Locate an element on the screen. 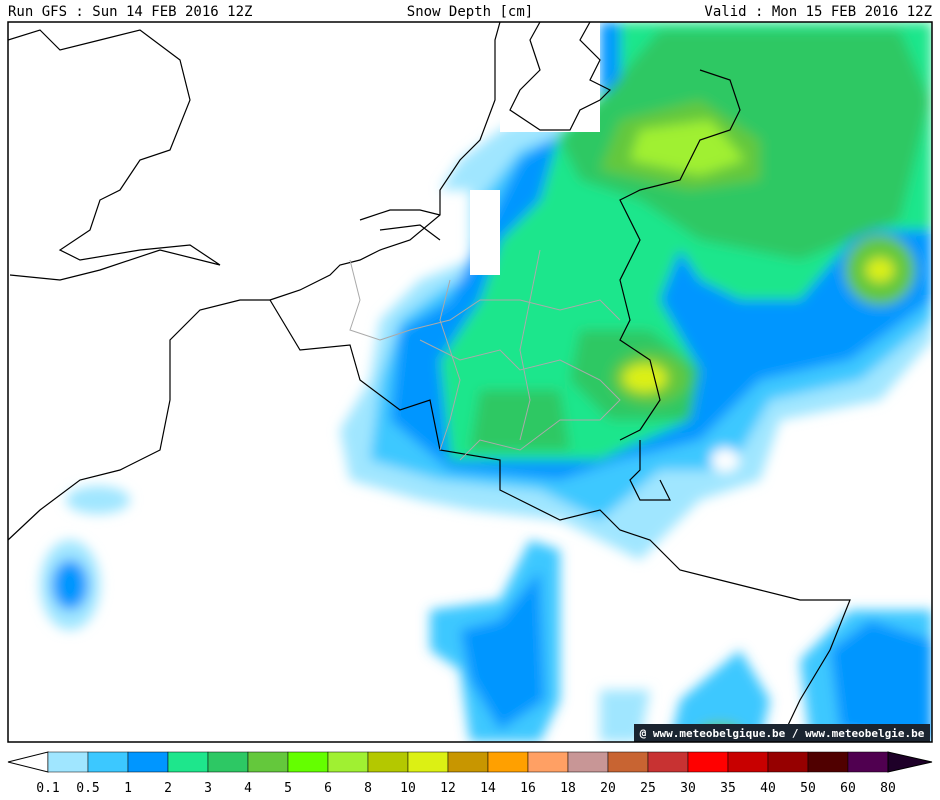 The image size is (940, 800). colorbar-over is located at coordinates (910, 762).